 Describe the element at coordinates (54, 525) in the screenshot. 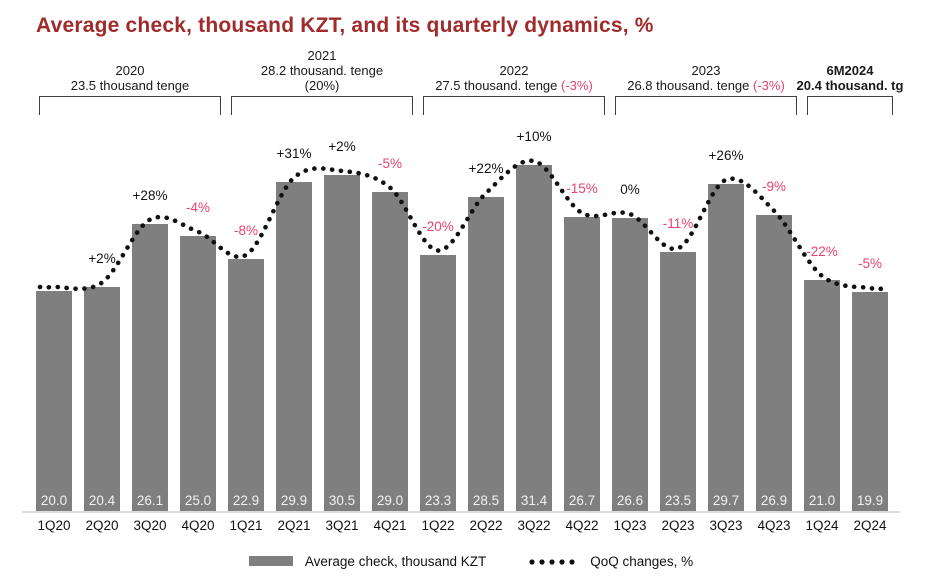

I see `x-axis-tick-1Q20: 1Q20` at that location.